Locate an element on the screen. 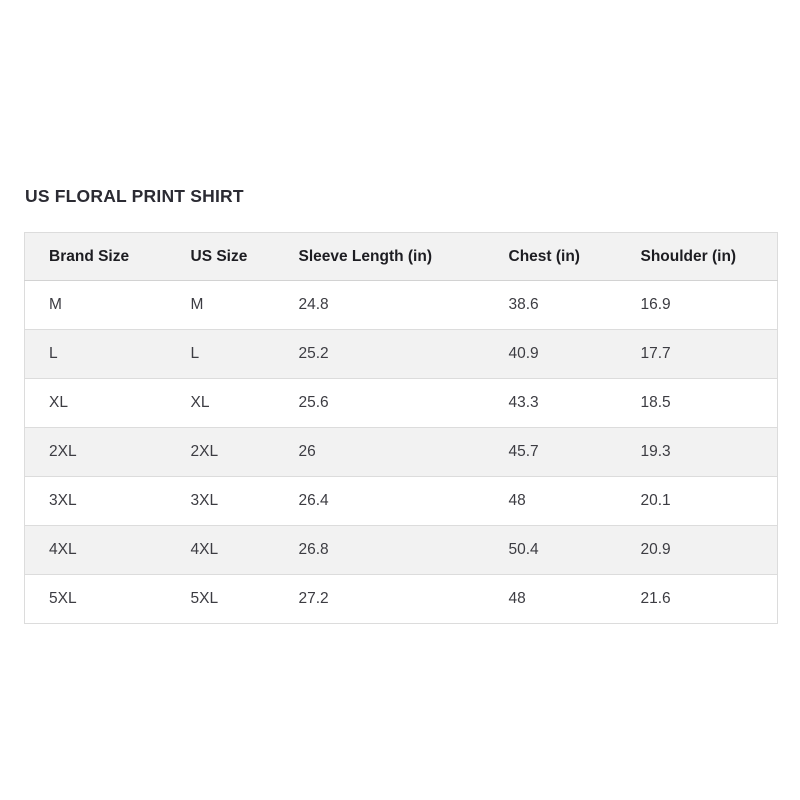 This screenshot has width=800, height=800. cell-us-size: 3XL is located at coordinates (220, 501).